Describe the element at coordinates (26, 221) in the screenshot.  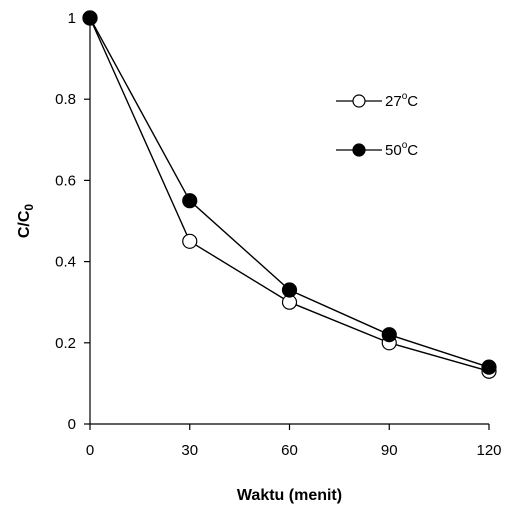
I see `y-axis-title: C/C0` at that location.